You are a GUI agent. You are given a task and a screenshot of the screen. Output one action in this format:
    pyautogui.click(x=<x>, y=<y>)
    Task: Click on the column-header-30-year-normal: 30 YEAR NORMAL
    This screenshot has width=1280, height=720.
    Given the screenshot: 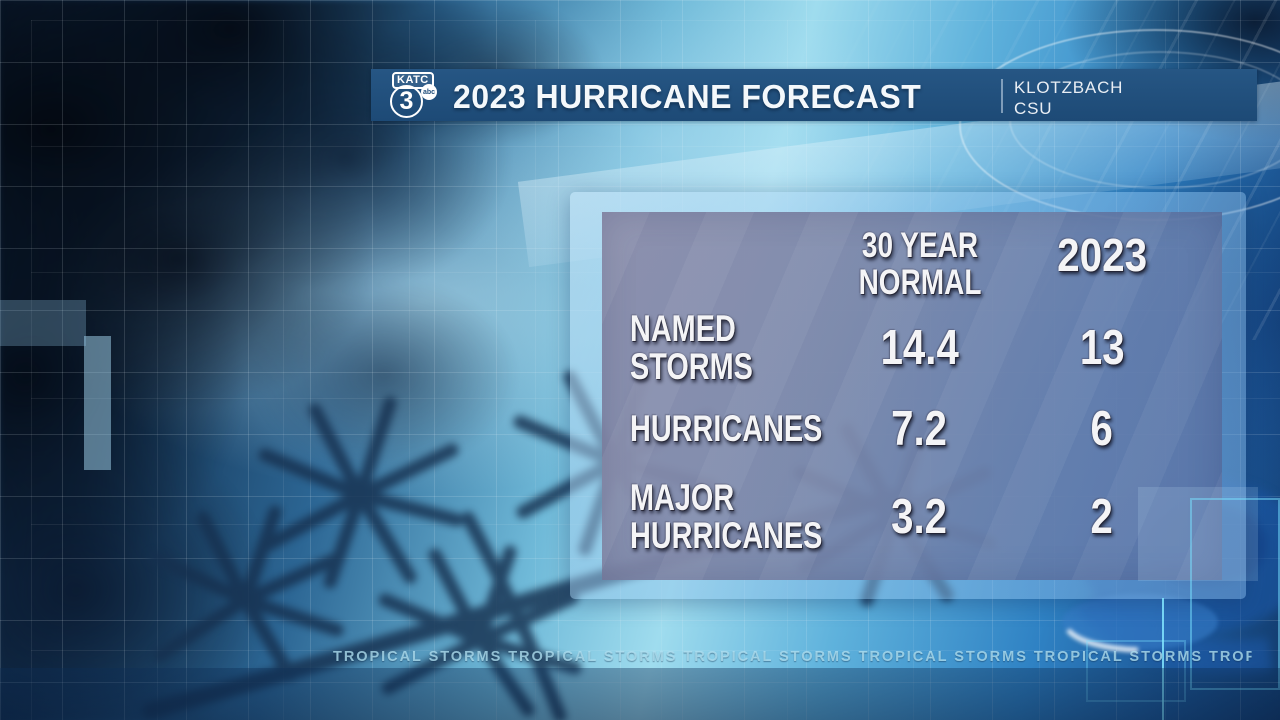 What is the action you would take?
    pyautogui.click(x=919, y=258)
    